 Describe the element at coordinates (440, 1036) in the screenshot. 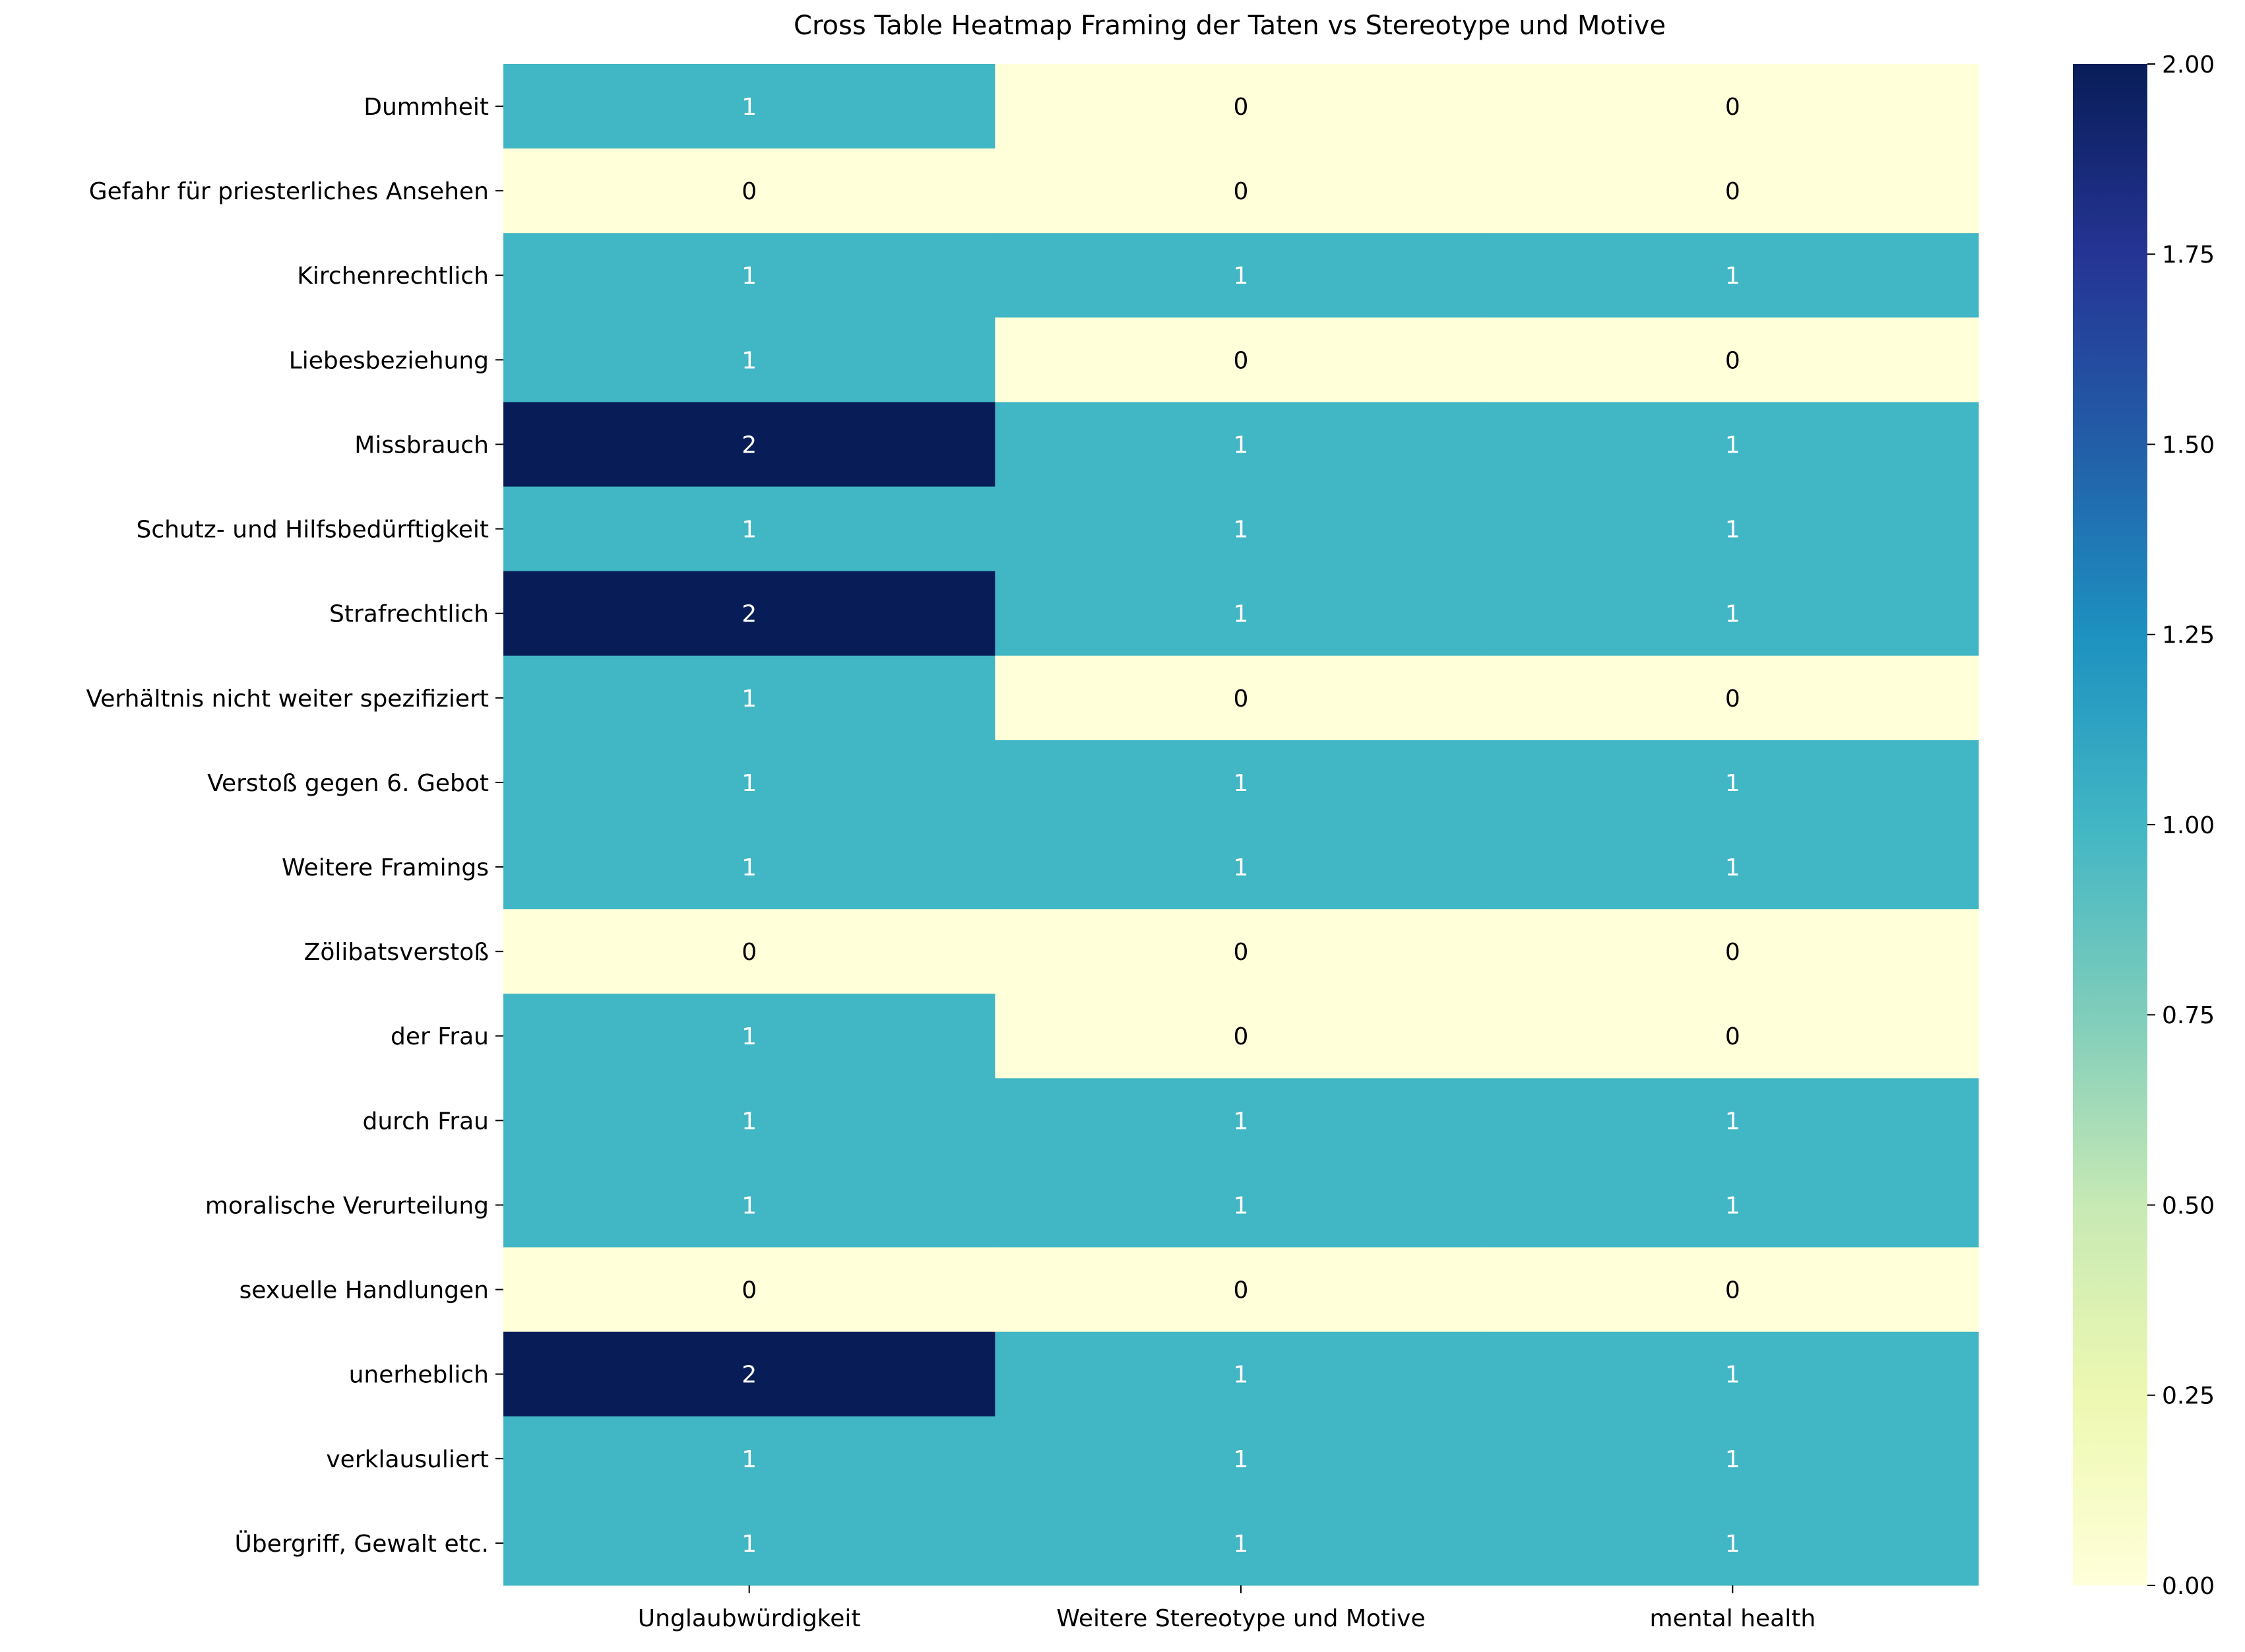

I see `row-tick-label: der Frau` at that location.